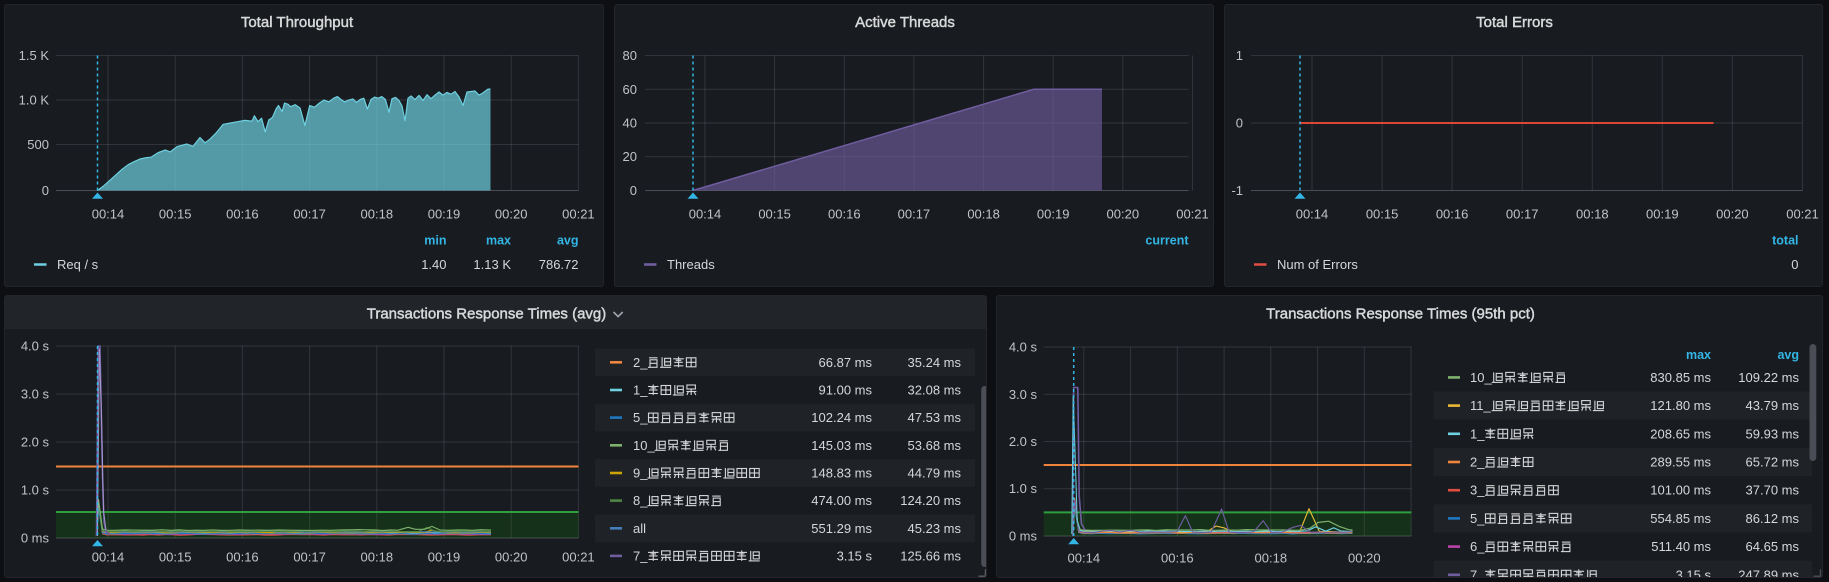  Describe the element at coordinates (1773, 518) in the screenshot. I see `svg-text: 86.12 ms` at that location.